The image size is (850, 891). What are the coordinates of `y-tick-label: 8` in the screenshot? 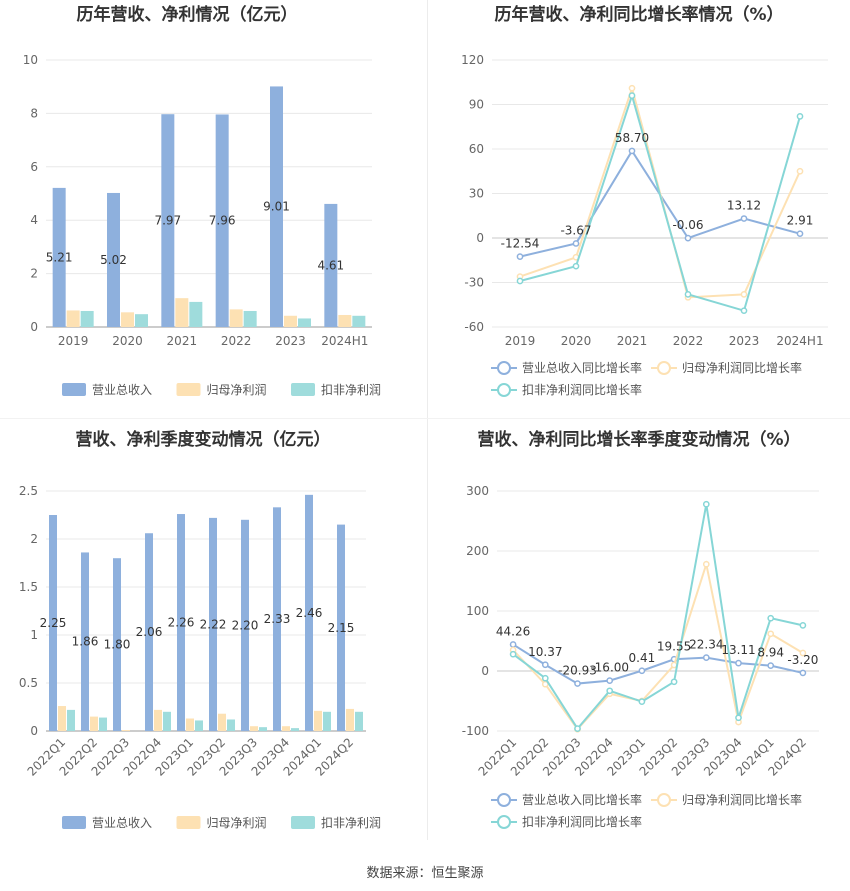 It's located at (34, 113).